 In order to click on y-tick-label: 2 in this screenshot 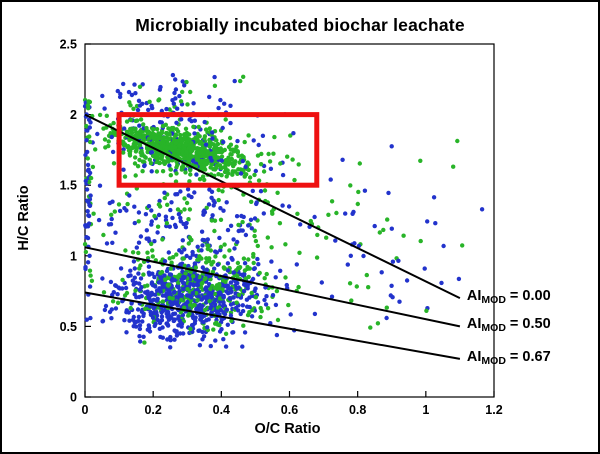, I will do `click(73, 115)`.